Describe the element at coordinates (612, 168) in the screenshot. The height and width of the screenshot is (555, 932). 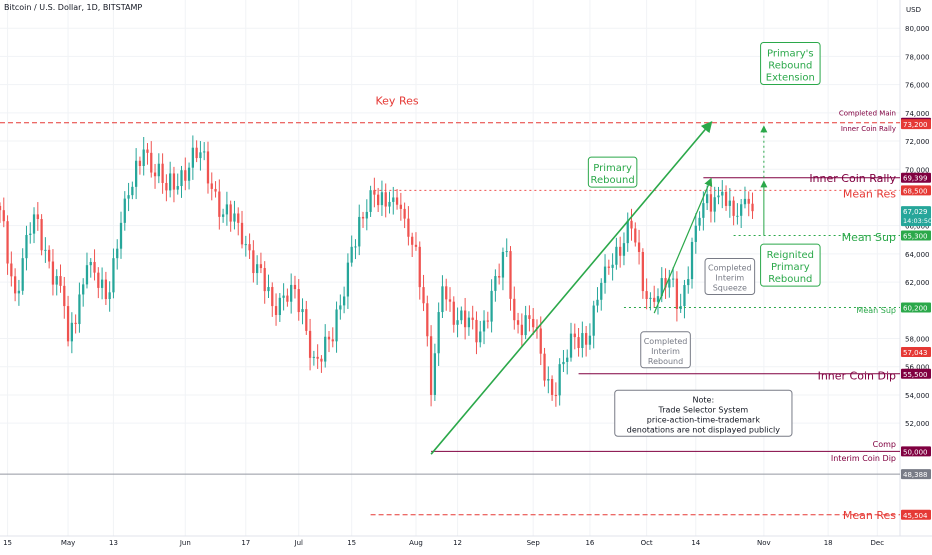
I see `annotation-line: Primary` at that location.